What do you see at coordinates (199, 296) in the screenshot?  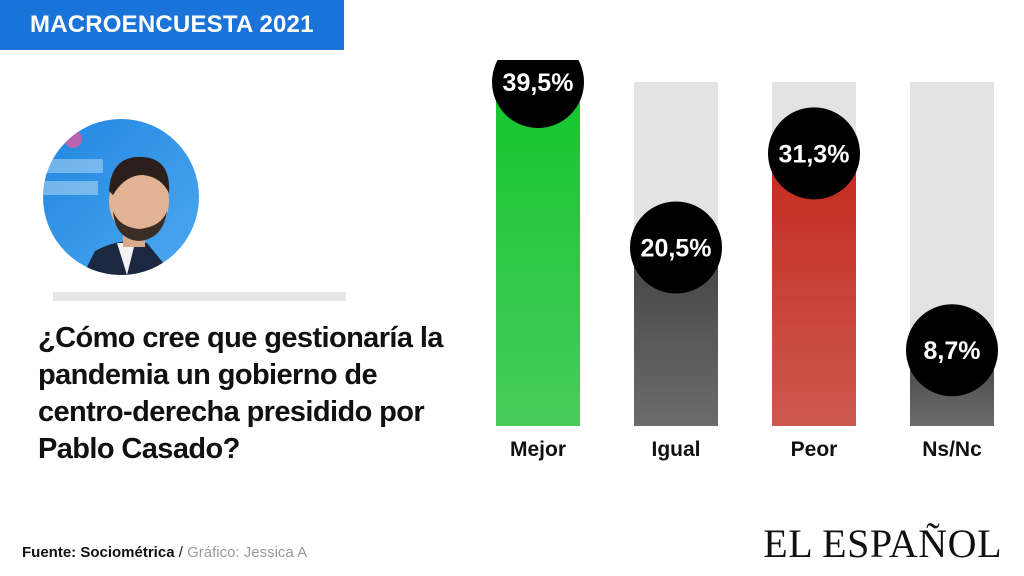 I see `divider` at bounding box center [199, 296].